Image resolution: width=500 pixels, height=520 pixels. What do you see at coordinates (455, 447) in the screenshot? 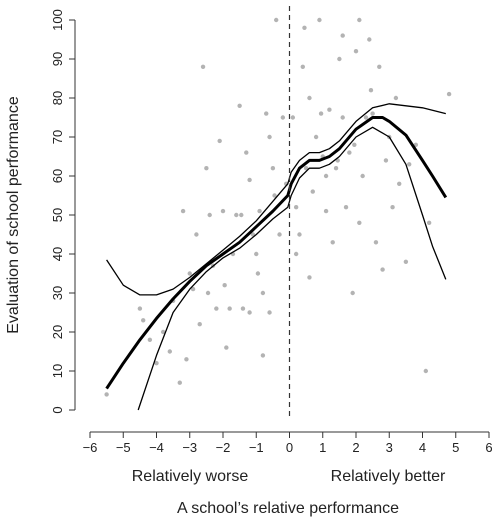
I see `x-tick-label: 5` at bounding box center [455, 447].